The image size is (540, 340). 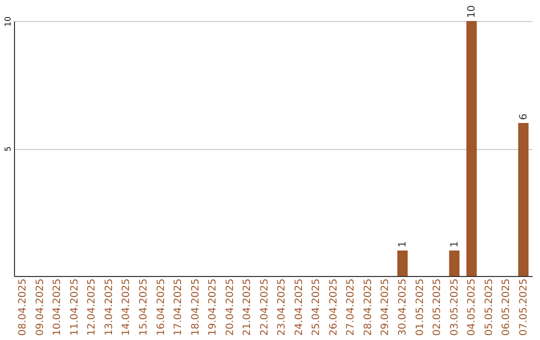 I want to click on x-tick-label: 14.04.2025, so click(x=126, y=307).